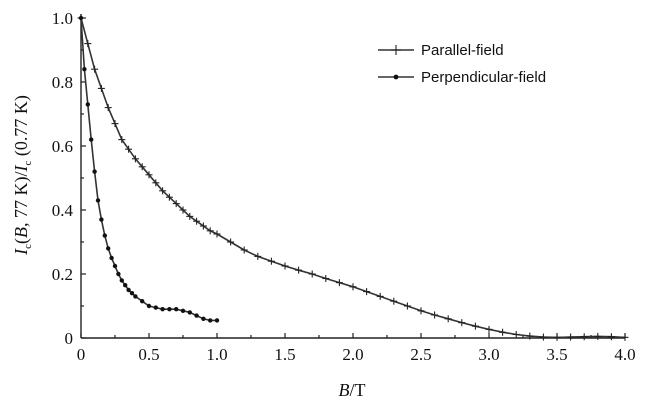 The width and height of the screenshot is (648, 414). Describe the element at coordinates (216, 354) in the screenshot. I see `x-tick-label: 1.0` at that location.